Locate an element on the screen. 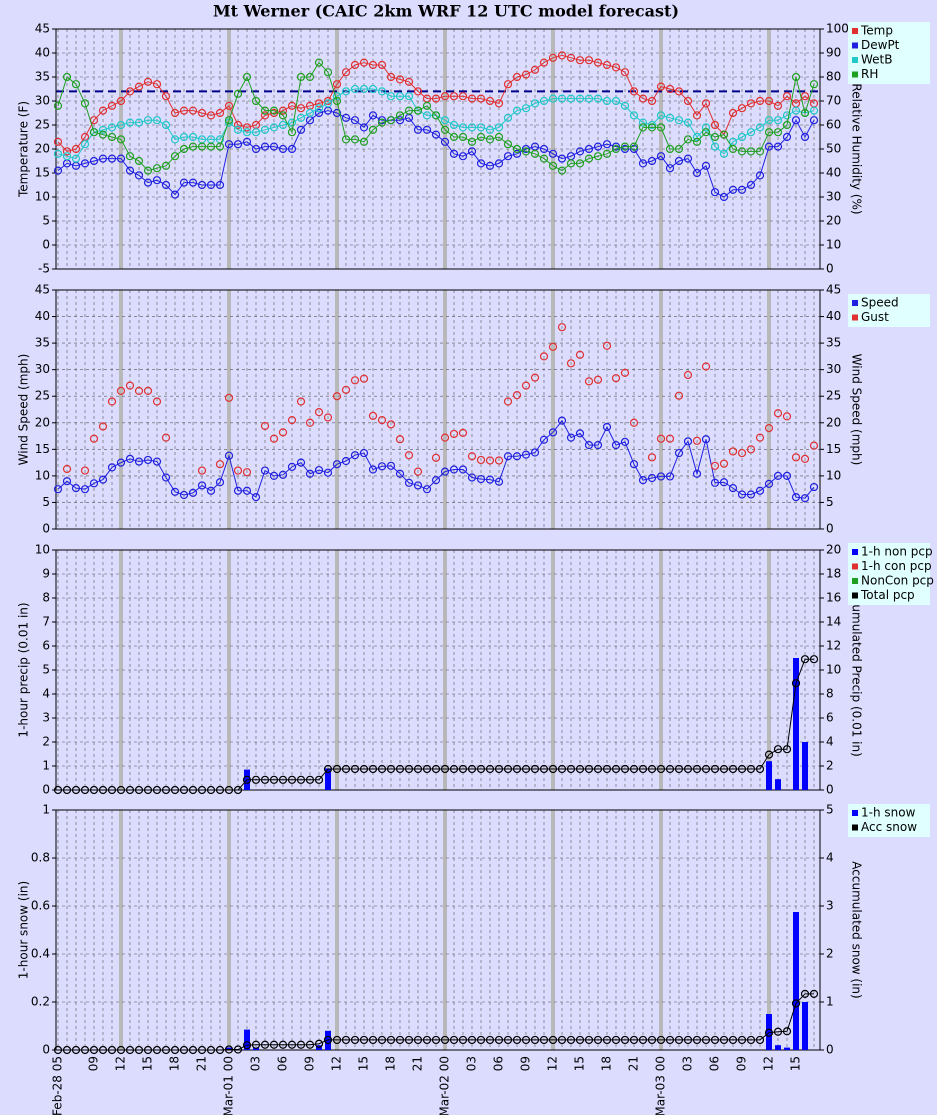  y-tick-label: 10 is located at coordinates (42, 475).